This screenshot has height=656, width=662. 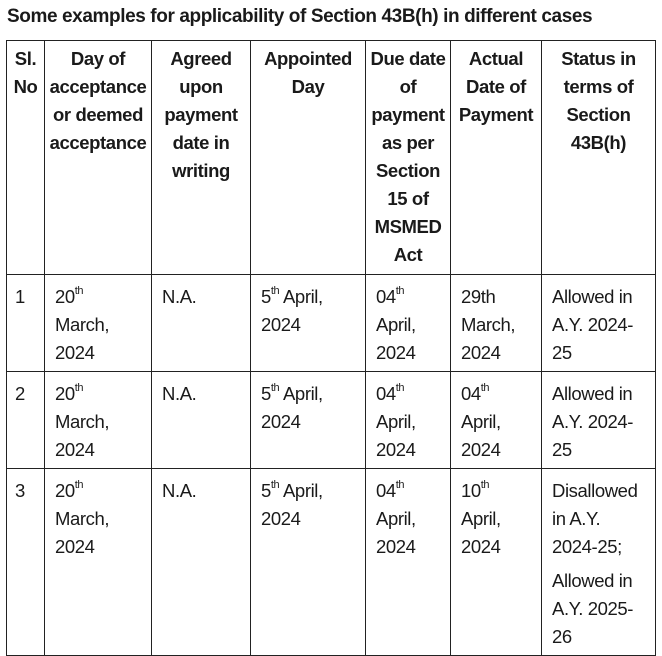 I want to click on cell-actual-payment-date: 04th April, 2024, so click(x=496, y=420).